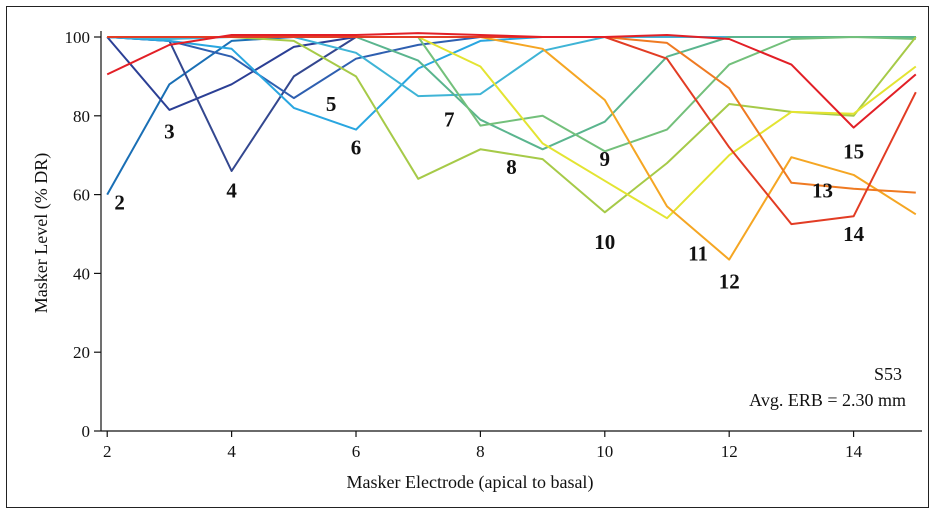  I want to click on y-tick-label: 60, so click(81, 195).